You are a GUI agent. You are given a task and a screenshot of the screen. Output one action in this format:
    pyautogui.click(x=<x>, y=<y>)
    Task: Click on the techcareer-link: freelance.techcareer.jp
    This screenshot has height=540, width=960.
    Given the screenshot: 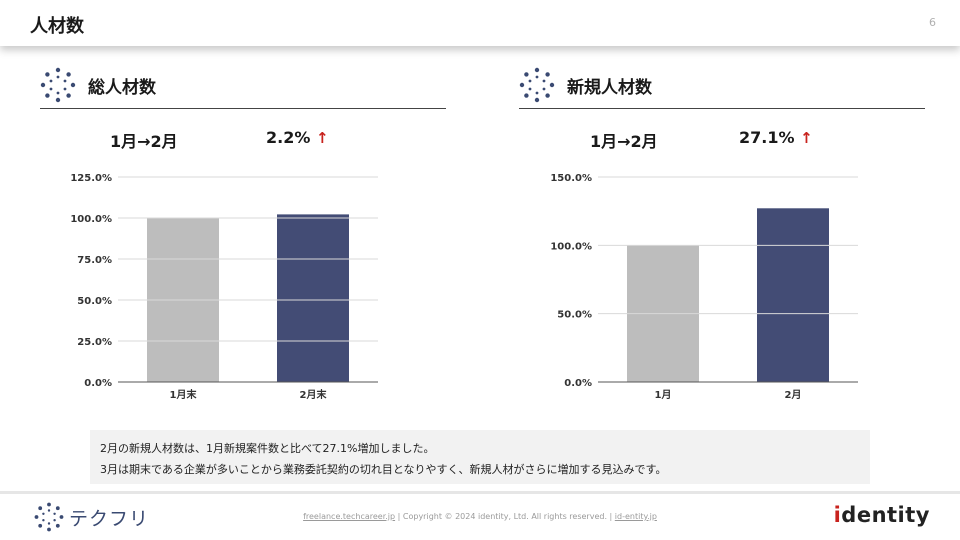 What is the action you would take?
    pyautogui.click(x=349, y=516)
    